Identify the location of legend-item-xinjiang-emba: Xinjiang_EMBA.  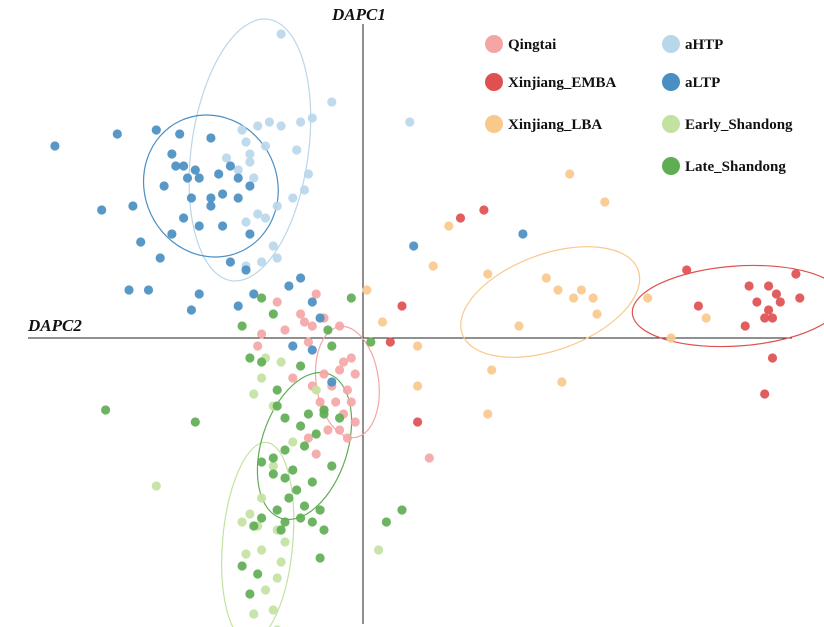
(551, 82).